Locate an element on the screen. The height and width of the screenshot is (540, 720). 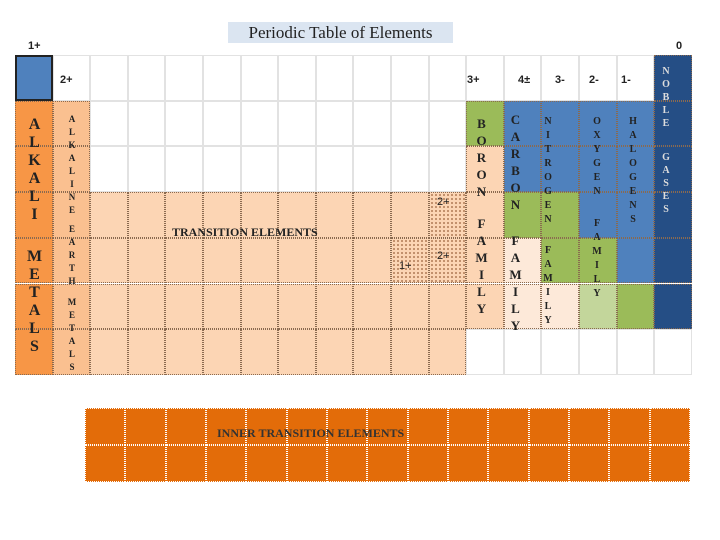
group-label: 1+ is located at coordinates (34, 46).